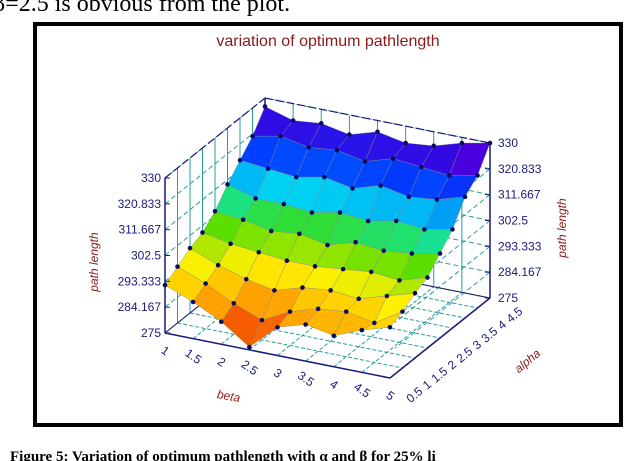 The width and height of the screenshot is (640, 461). Describe the element at coordinates (250, 367) in the screenshot. I see `beta-tick-label: 2.5` at that location.